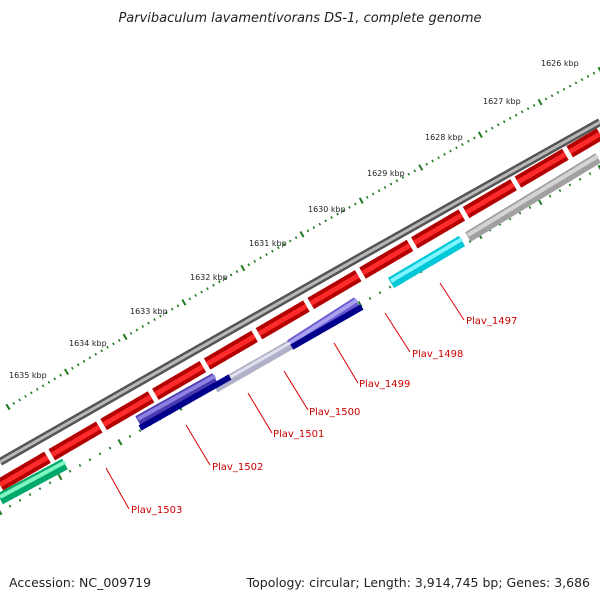 The height and width of the screenshot is (600, 600). What do you see at coordinates (502, 101) in the screenshot?
I see `kbp-label: 1627 kbp` at bounding box center [502, 101].